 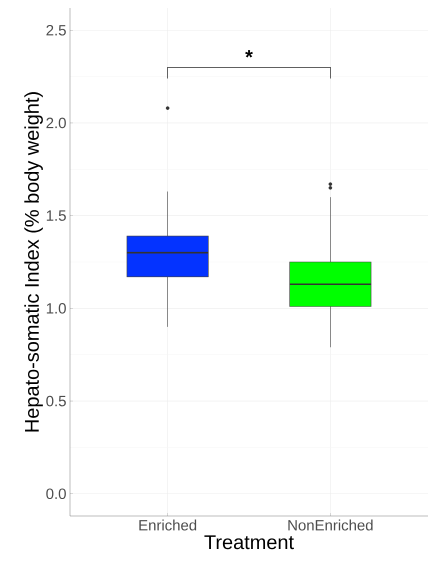 What do you see at coordinates (56, 308) in the screenshot?
I see `y-tick-label: 1.0` at bounding box center [56, 308].